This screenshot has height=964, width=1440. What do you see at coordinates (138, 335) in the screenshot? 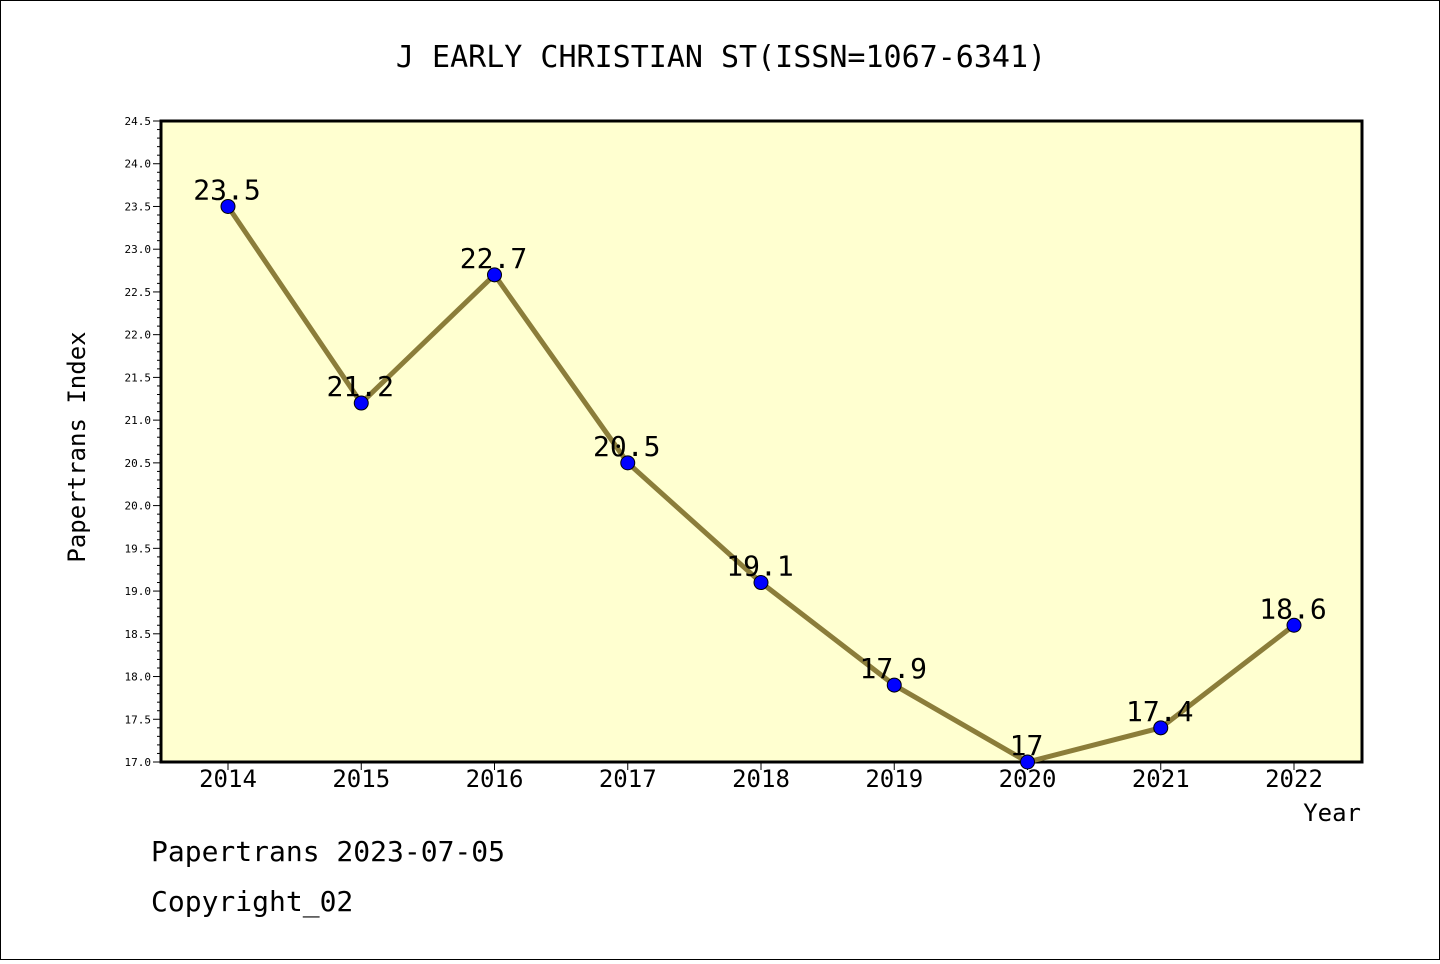
I see `y-tick-label: 22.0` at bounding box center [138, 335].